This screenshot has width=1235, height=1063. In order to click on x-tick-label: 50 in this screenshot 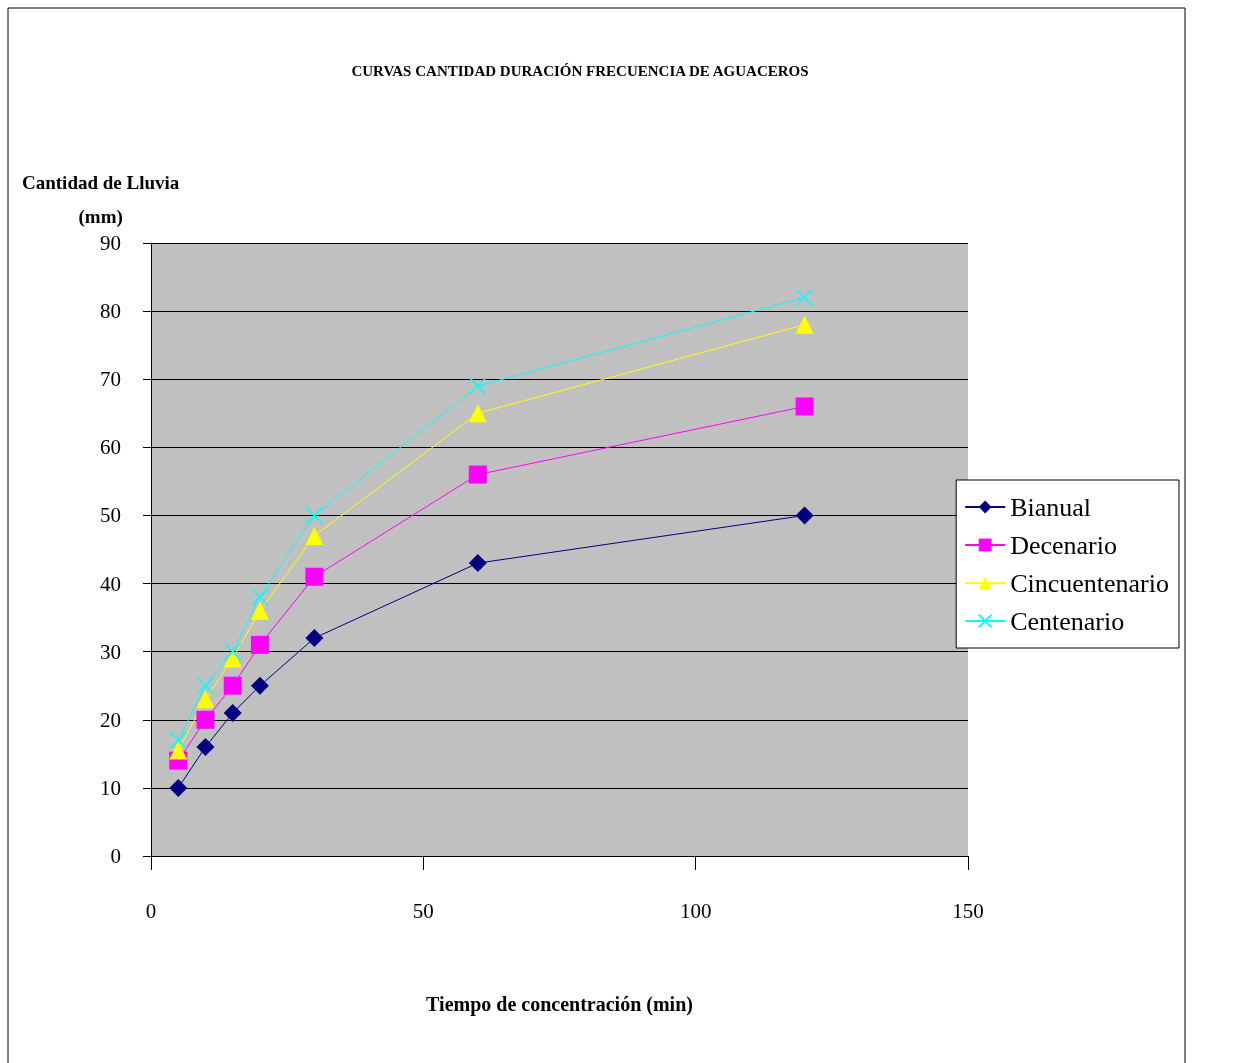, I will do `click(423, 910)`.